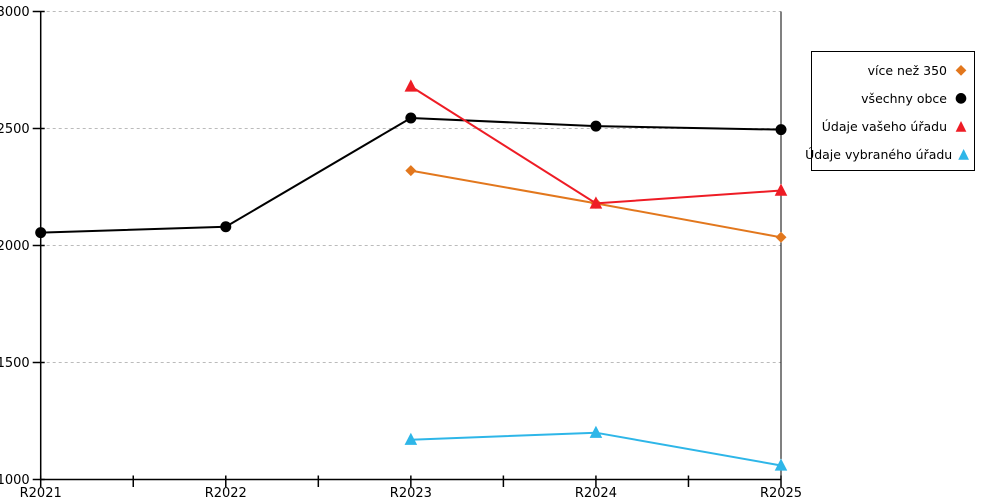  Describe the element at coordinates (884, 126) in the screenshot. I see `legend-label: Údaje vašeho úřadu` at that location.